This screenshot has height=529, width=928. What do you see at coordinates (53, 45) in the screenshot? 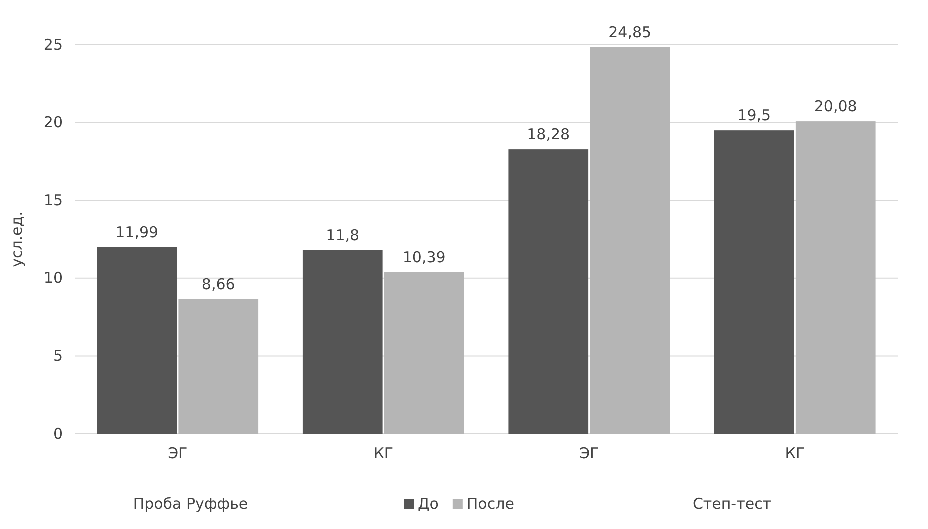
I see `y-tick-label: 25` at bounding box center [53, 45].